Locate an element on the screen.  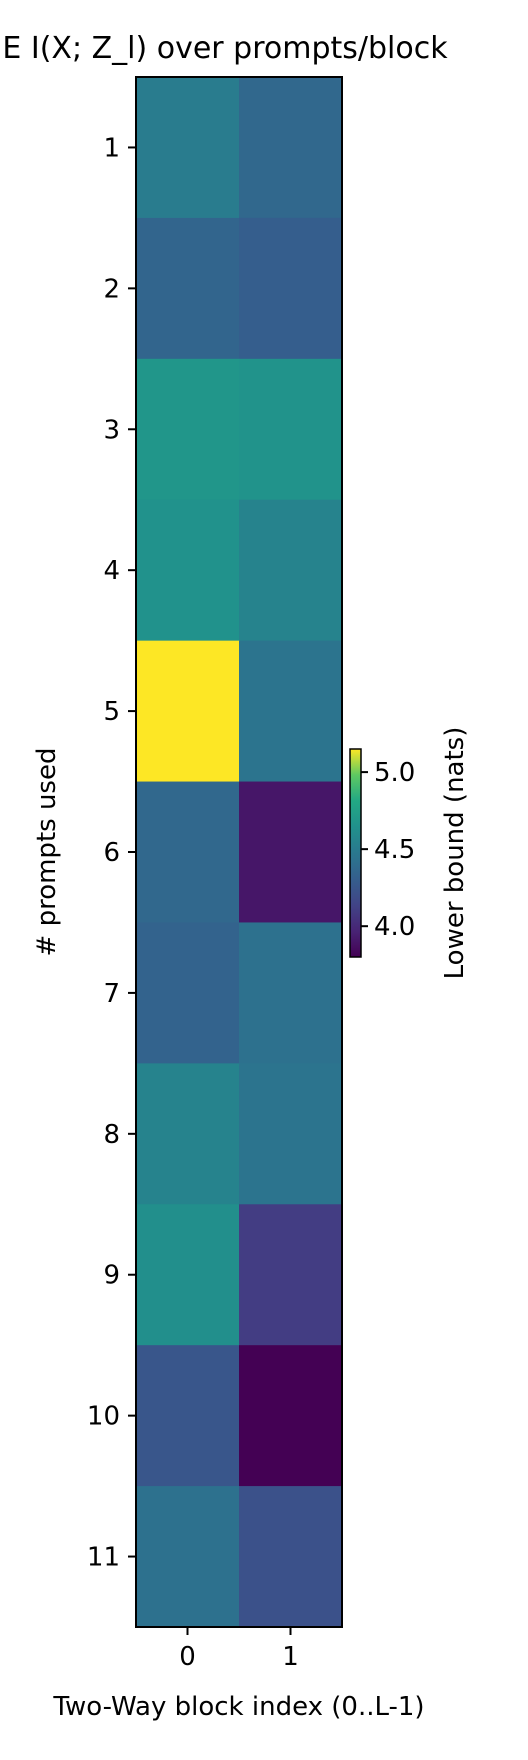
colorbar-ticks: 4.0 4.5 5.0 is located at coordinates (388, 850).